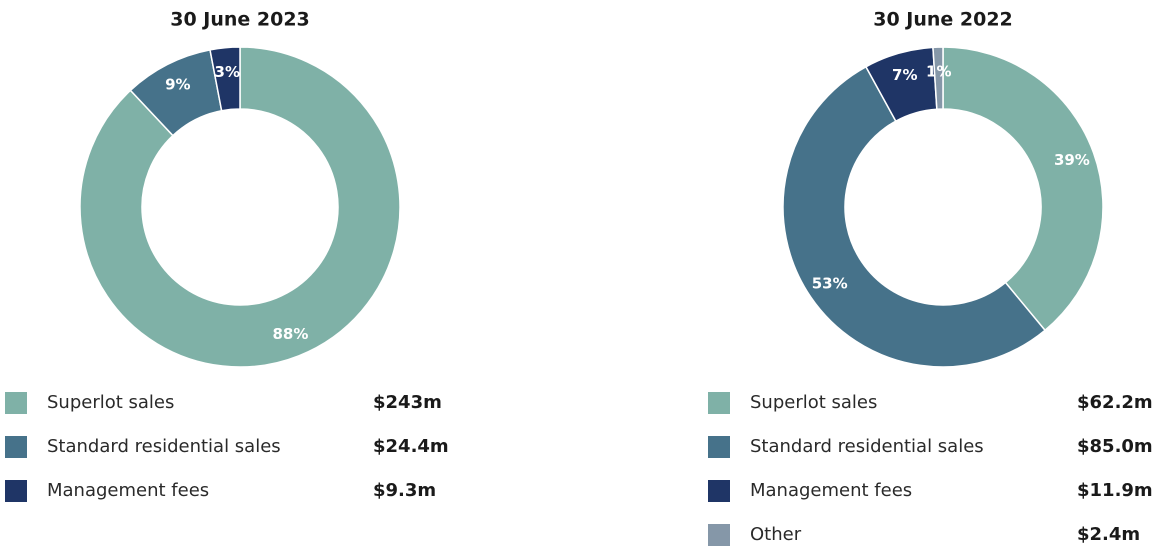 Image resolution: width=1162 pixels, height=549 pixels. Describe the element at coordinates (404, 490) in the screenshot. I see `legend-amount: $9.3m` at that location.